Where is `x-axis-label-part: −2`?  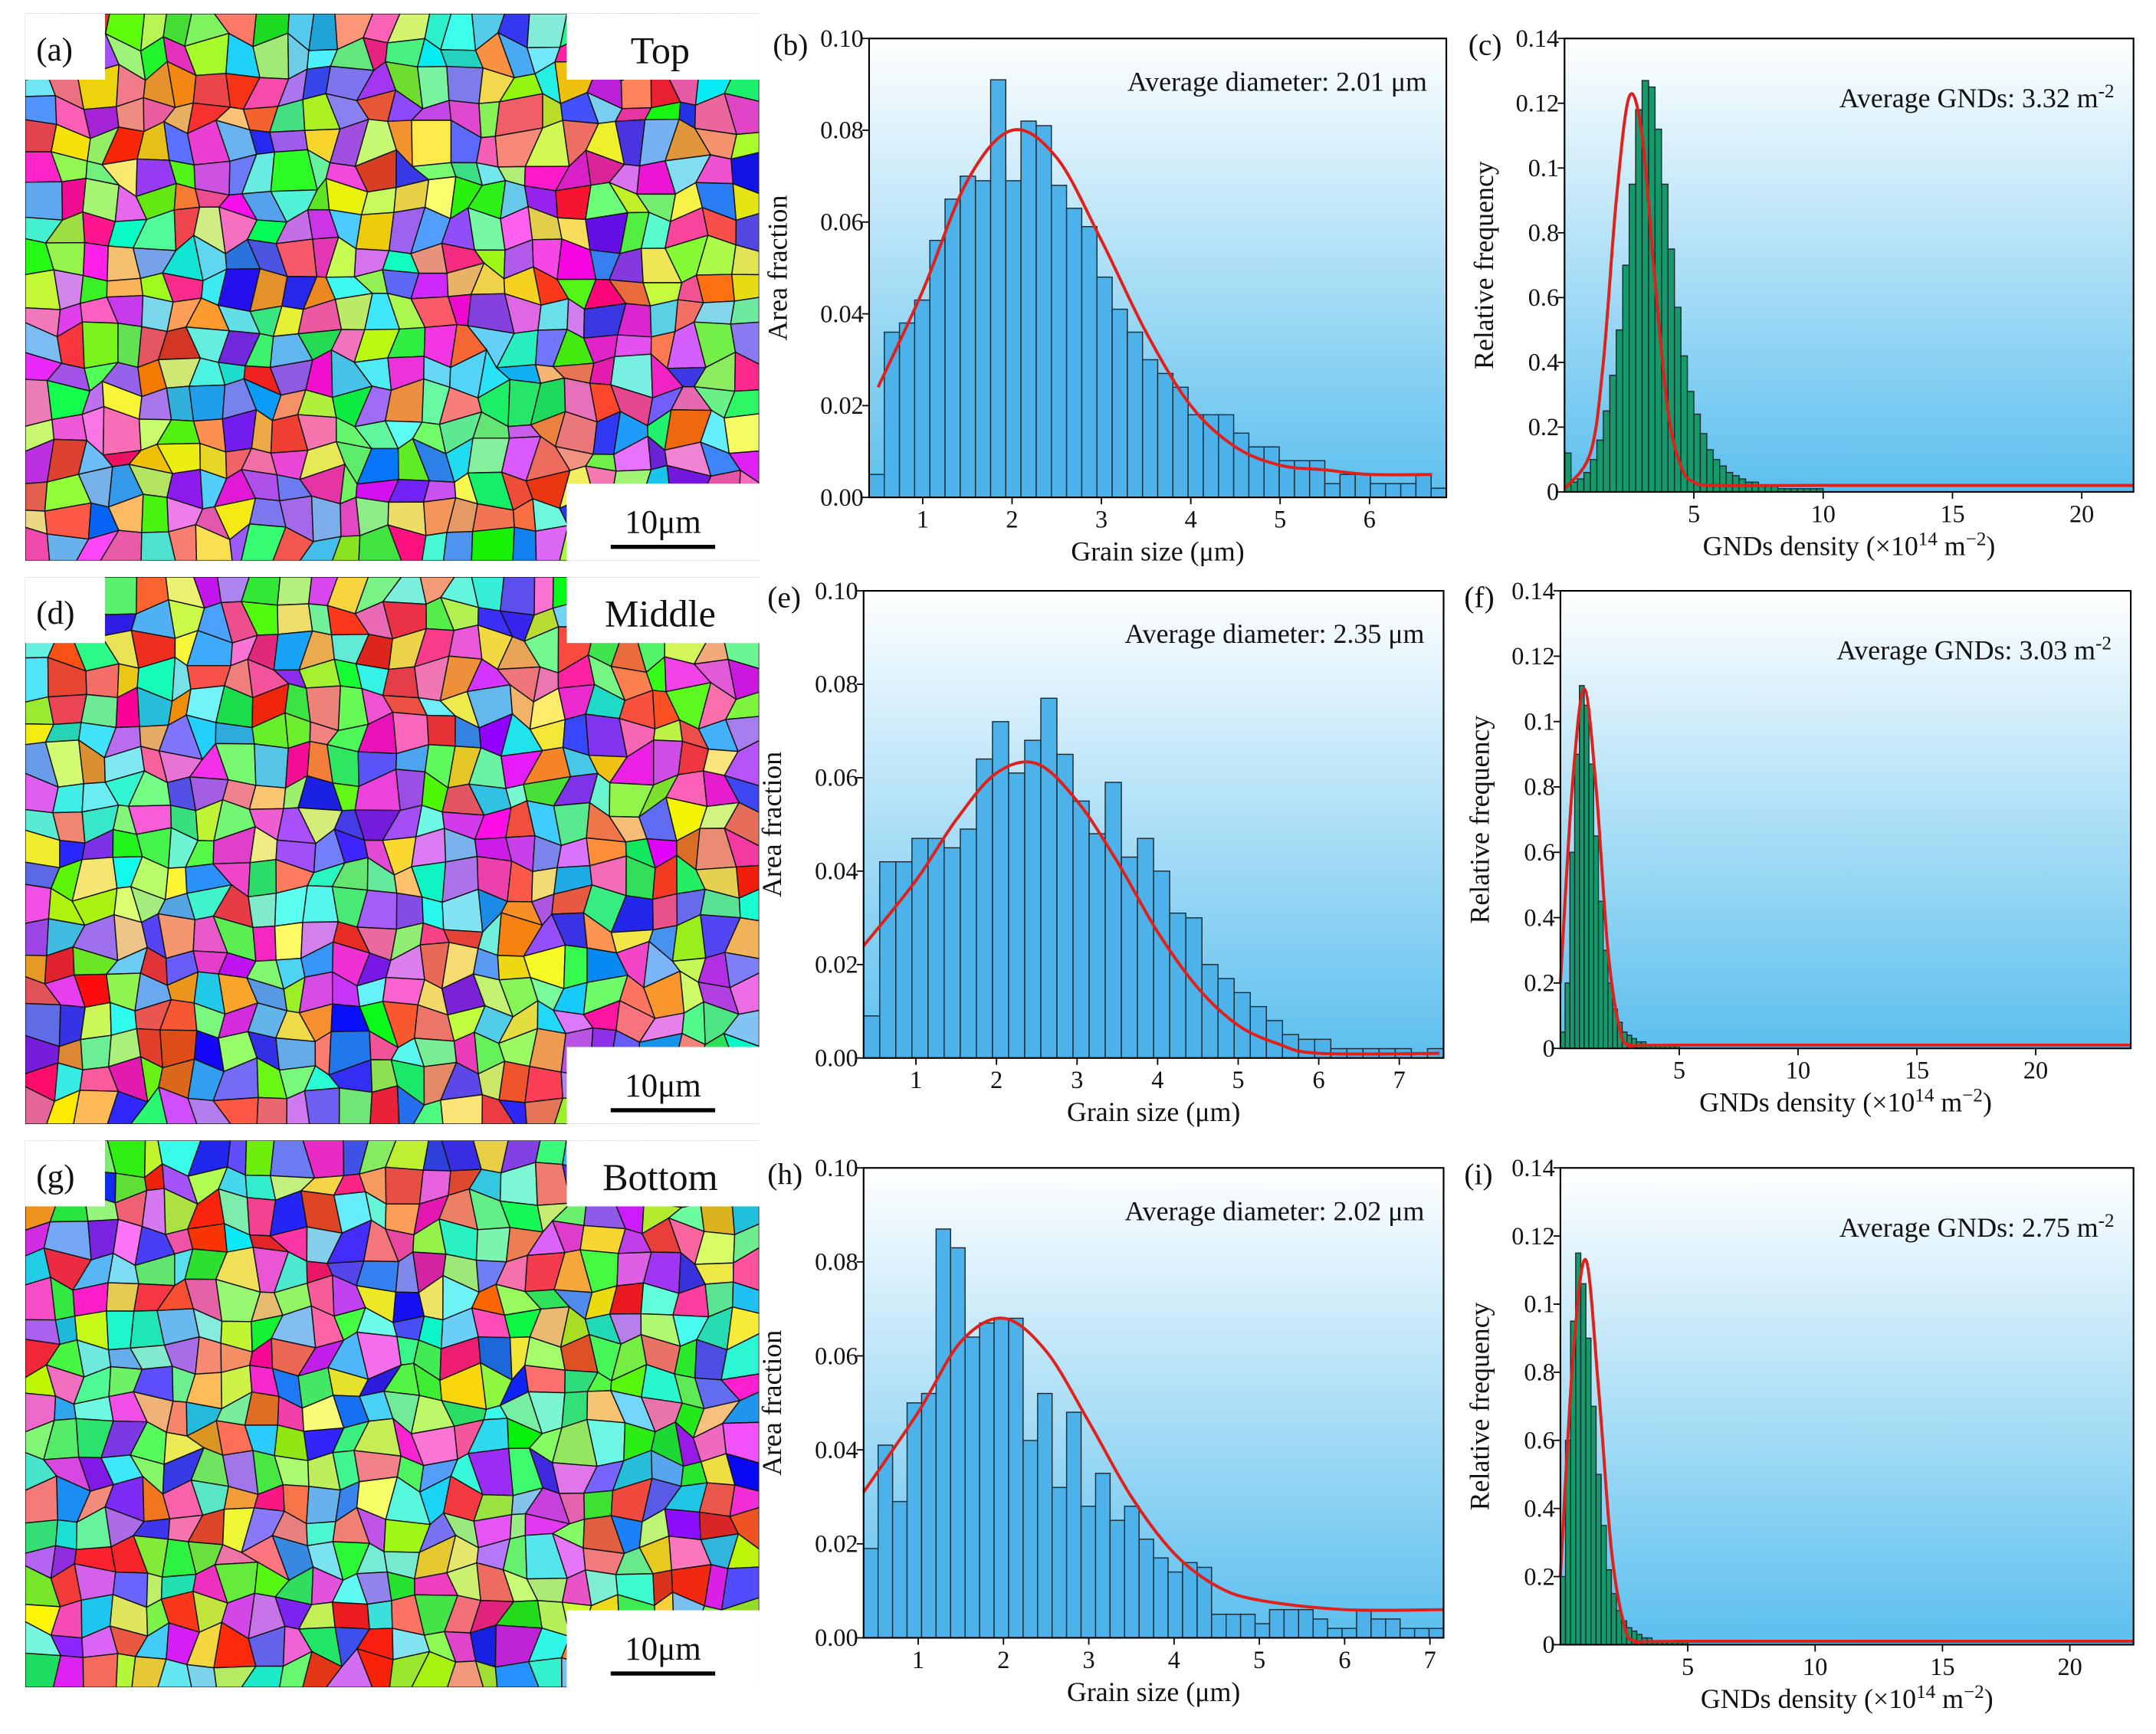 x-axis-label-part: −2 is located at coordinates (1972, 1095).